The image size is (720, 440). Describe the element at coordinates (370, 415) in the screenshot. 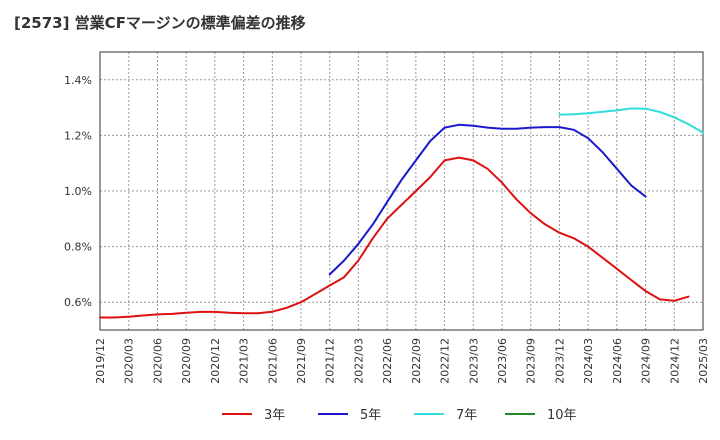

I see `legend-label-5年: 5年` at that location.